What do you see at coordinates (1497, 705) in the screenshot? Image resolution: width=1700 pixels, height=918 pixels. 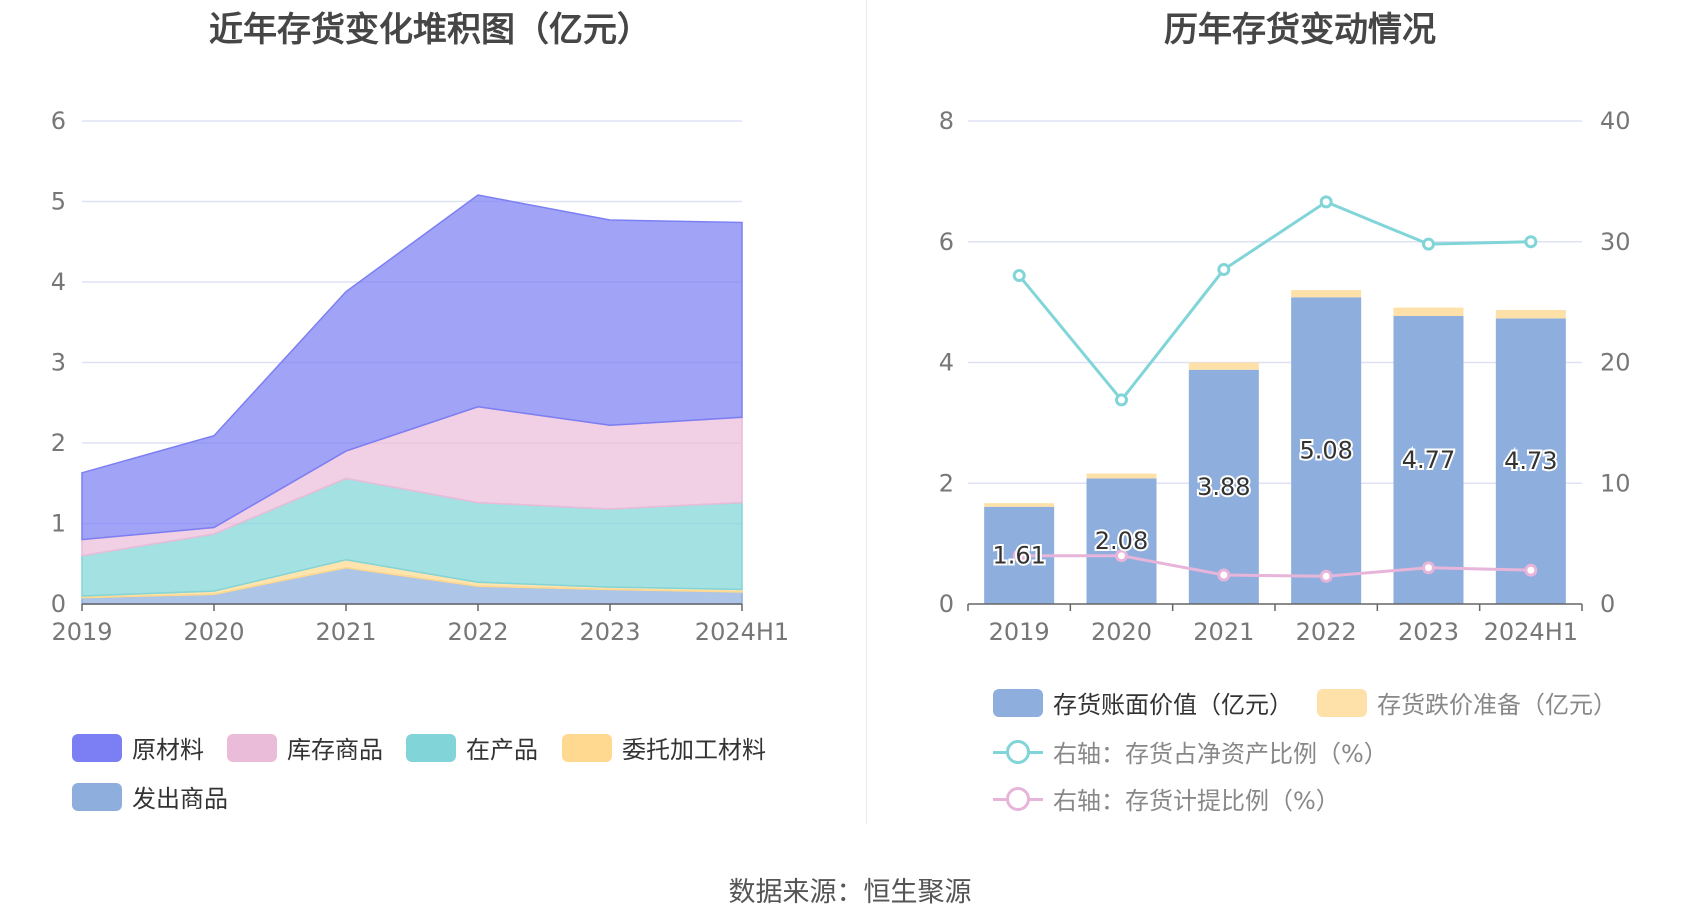 I see `legend-label: 存货跌价准备（亿元）` at bounding box center [1497, 705].